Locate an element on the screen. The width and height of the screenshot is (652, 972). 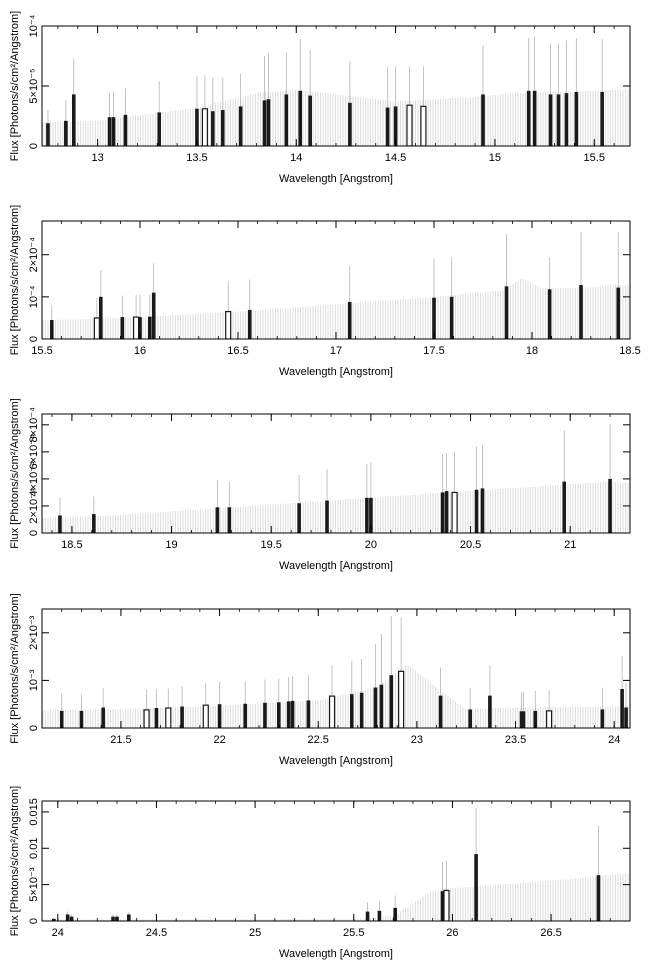
x-tick-label: 22 is located at coordinates (219, 740).